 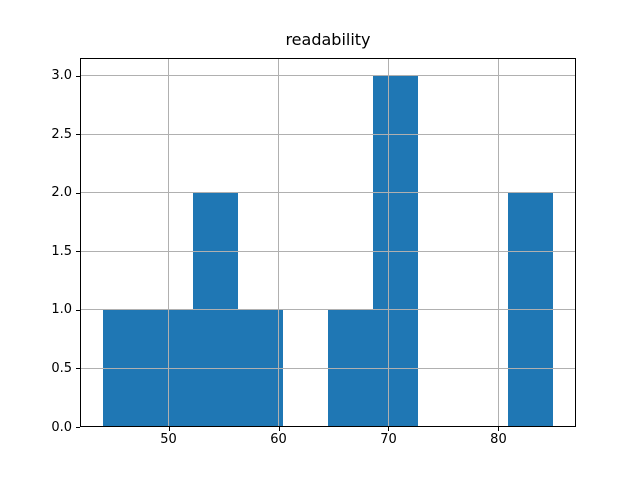 I want to click on y-tick-label: 1.5, so click(x=61, y=251).